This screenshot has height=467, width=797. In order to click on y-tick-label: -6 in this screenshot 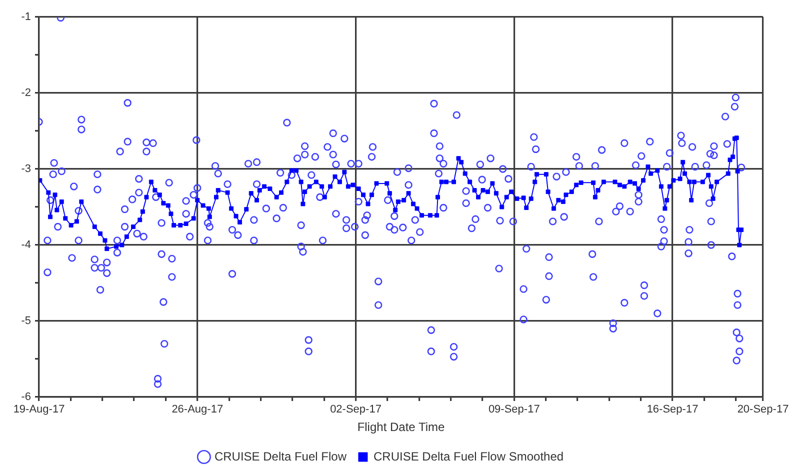, I will do `click(26, 397)`.